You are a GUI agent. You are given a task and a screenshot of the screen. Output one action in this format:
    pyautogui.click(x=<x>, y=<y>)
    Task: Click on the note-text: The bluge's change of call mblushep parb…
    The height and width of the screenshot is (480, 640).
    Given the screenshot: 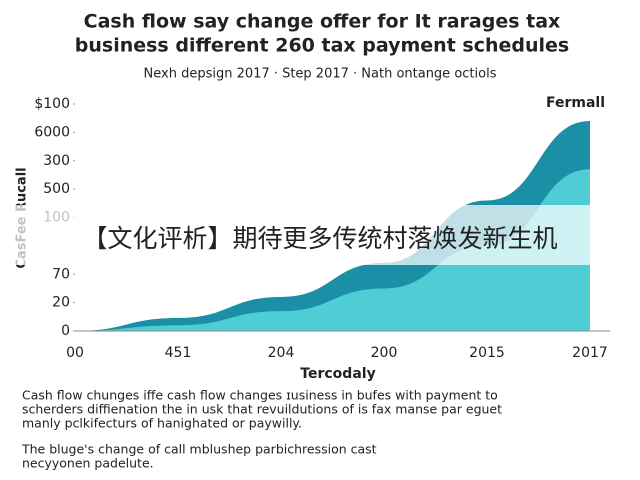 What is the action you would take?
    pyautogui.click(x=199, y=449)
    